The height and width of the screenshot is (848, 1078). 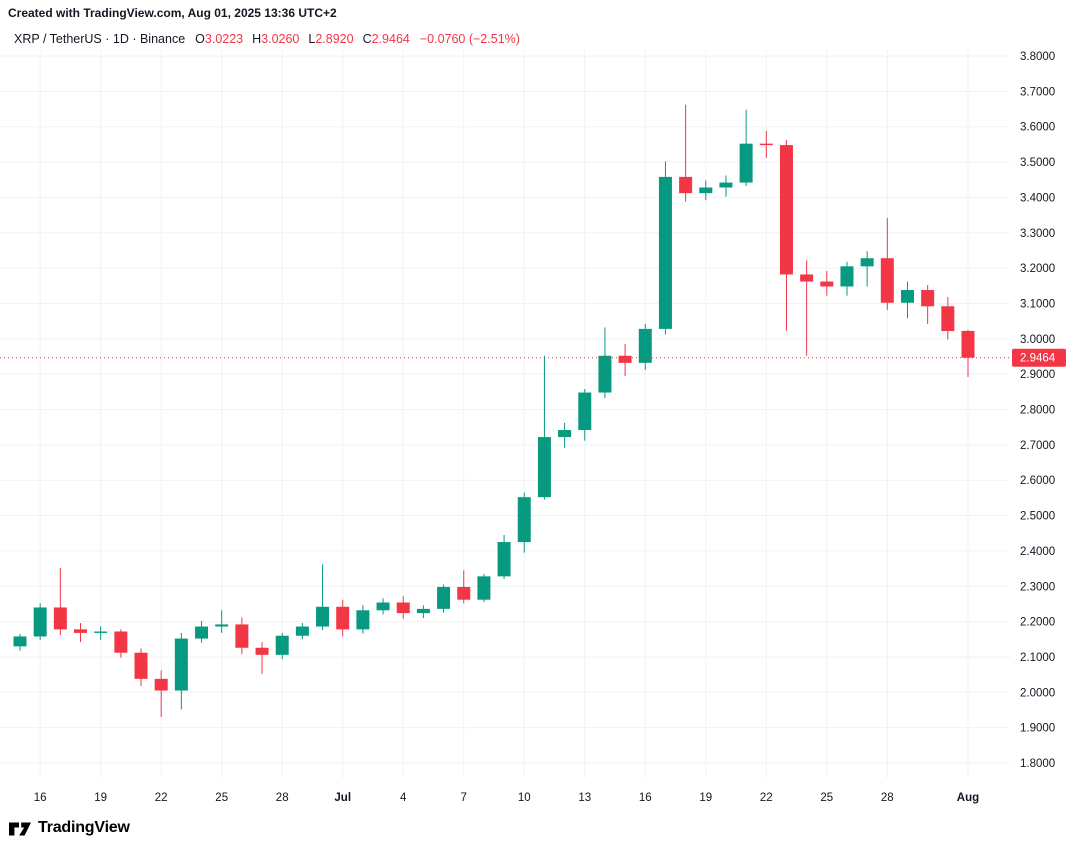 I want to click on open-value: 3.0223, so click(x=224, y=39).